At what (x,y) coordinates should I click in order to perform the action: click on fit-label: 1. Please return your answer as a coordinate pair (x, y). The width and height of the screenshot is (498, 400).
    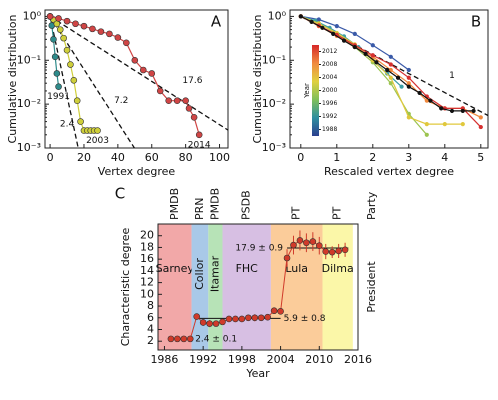
    Looking at the image, I should click on (452, 76).